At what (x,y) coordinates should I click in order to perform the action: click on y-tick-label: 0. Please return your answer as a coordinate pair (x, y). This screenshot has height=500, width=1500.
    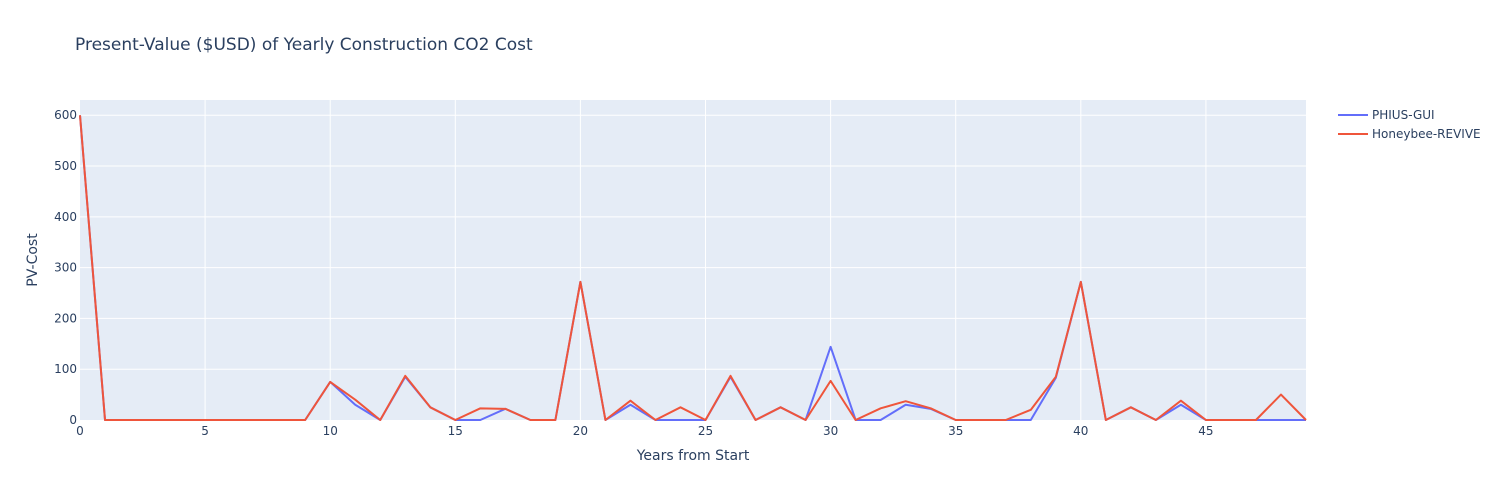
    Looking at the image, I should click on (73, 420).